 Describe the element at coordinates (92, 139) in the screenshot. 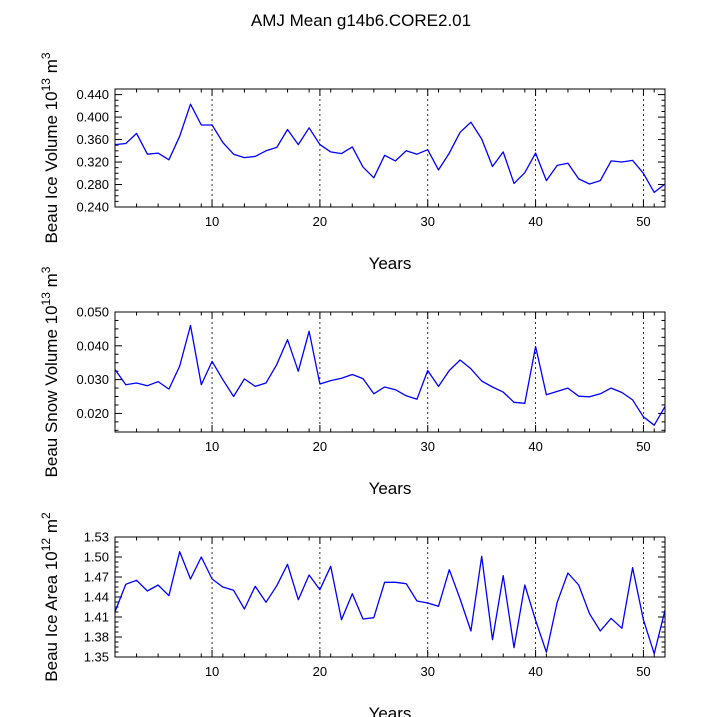

I see `y-tick-label: 0.360` at that location.